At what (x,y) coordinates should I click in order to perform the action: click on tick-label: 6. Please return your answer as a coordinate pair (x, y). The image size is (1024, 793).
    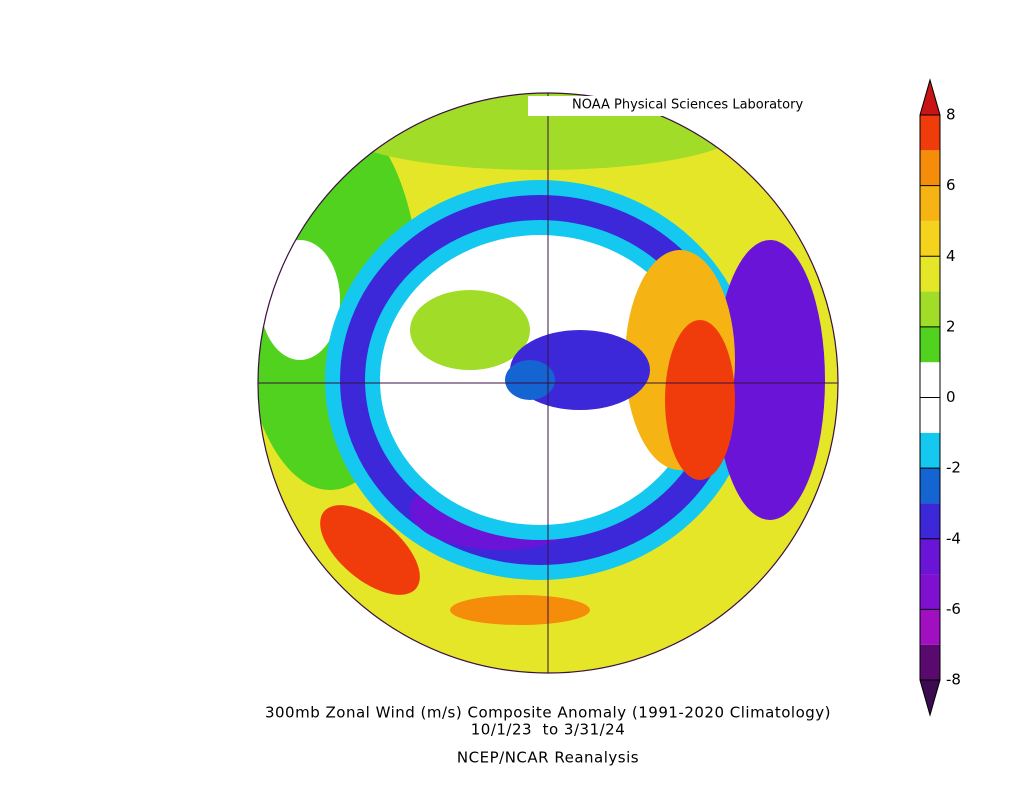
    Looking at the image, I should click on (951, 185).